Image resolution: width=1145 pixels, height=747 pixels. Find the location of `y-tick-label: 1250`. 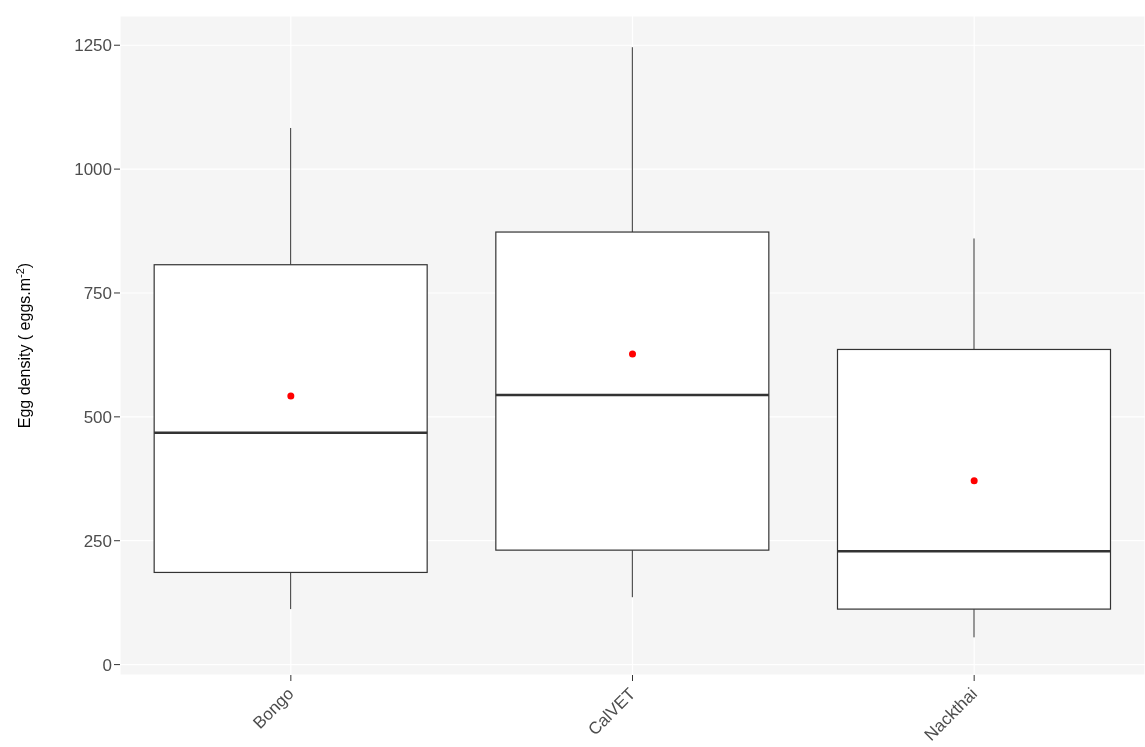

y-tick-label: 1250 is located at coordinates (93, 46).